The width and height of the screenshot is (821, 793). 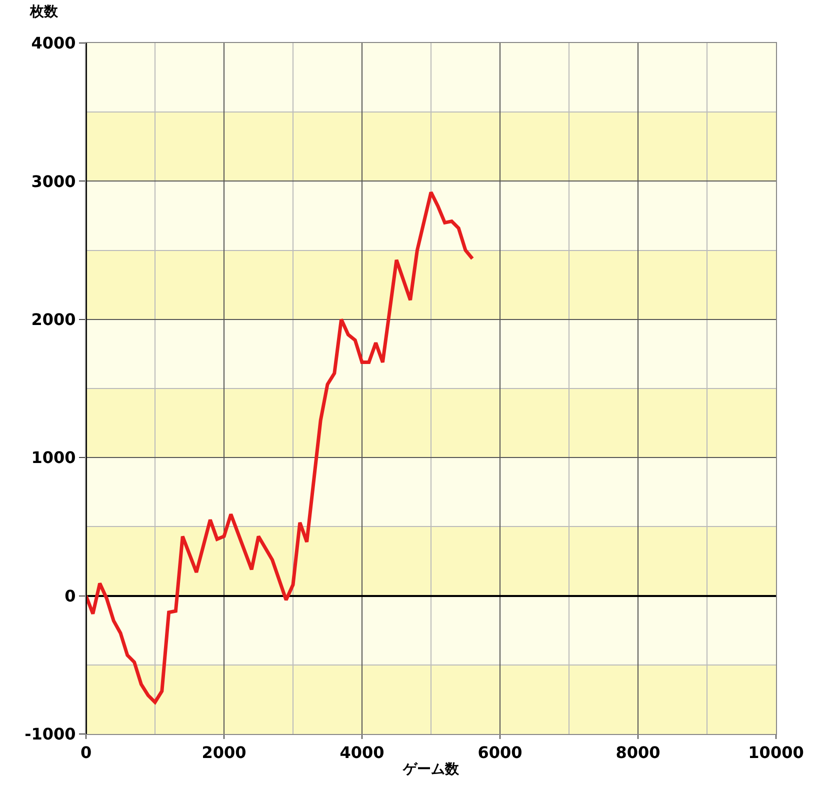 What do you see at coordinates (53, 319) in the screenshot?
I see `y-tick-label: 2000` at bounding box center [53, 319].